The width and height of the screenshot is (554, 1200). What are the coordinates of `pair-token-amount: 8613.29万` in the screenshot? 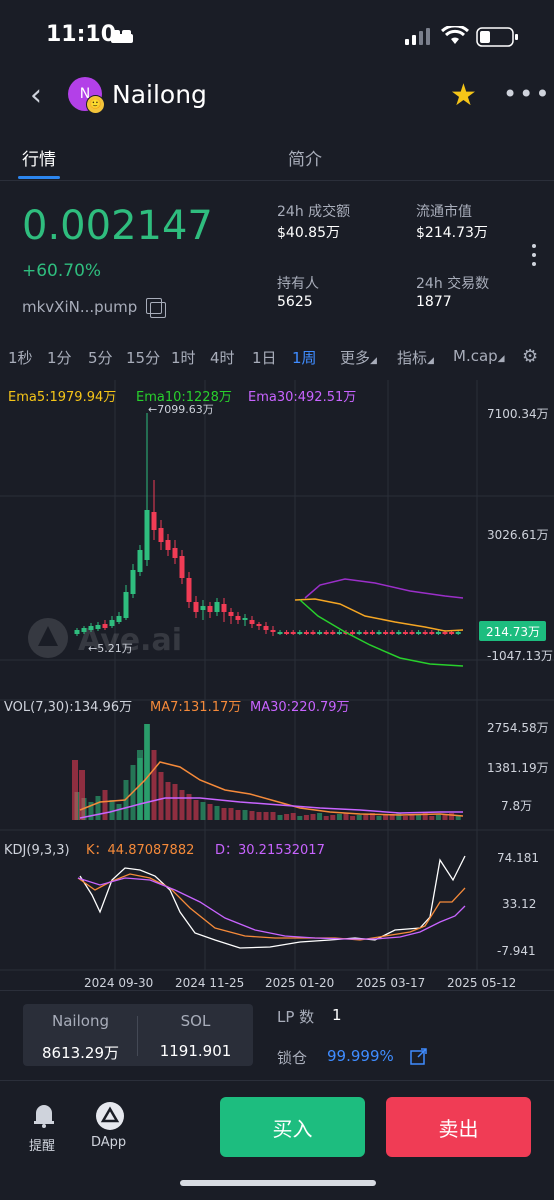 It's located at (80, 1053).